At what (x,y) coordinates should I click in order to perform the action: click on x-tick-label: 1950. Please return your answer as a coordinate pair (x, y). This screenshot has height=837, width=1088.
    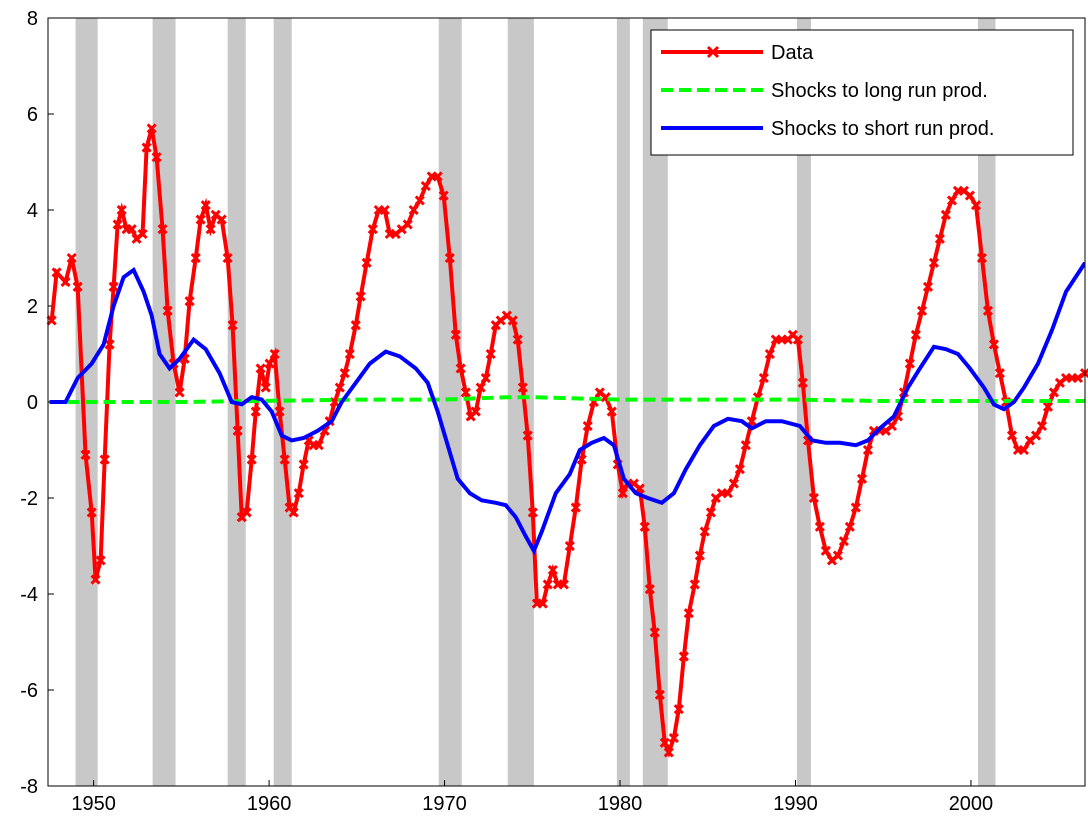
    Looking at the image, I should click on (93, 804).